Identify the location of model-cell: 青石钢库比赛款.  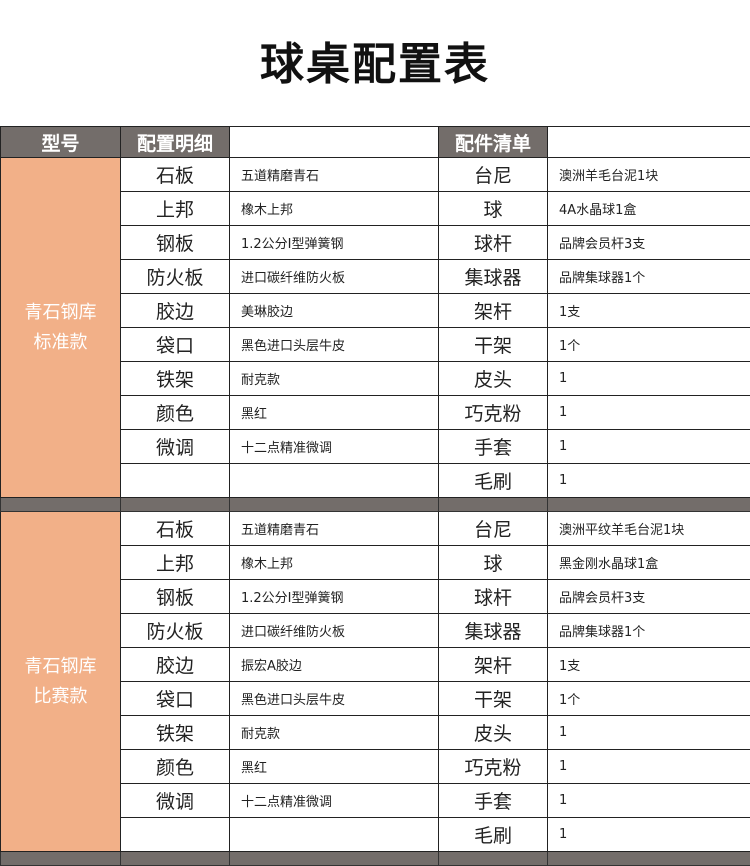
(61, 682).